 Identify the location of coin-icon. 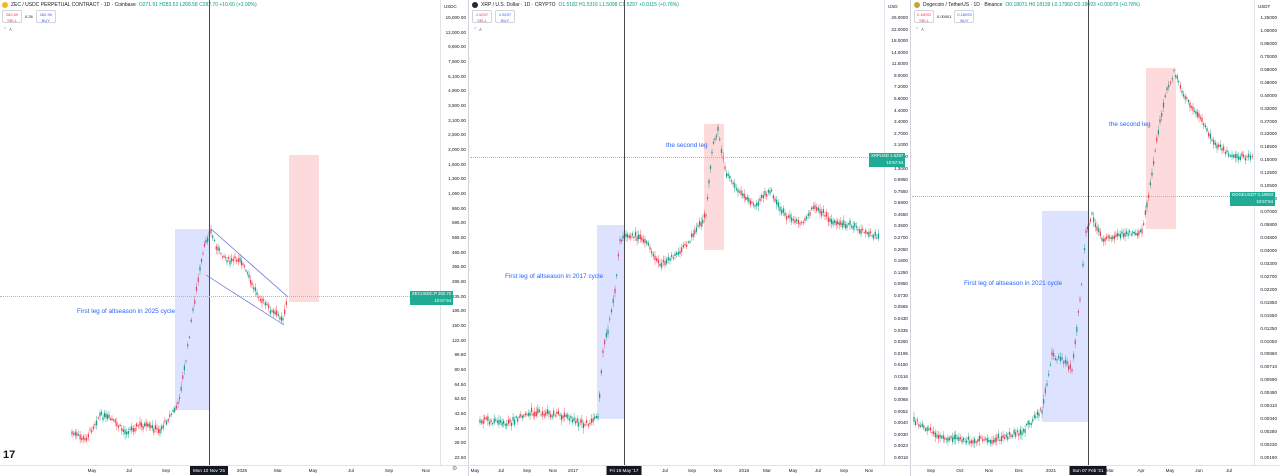
(917, 5).